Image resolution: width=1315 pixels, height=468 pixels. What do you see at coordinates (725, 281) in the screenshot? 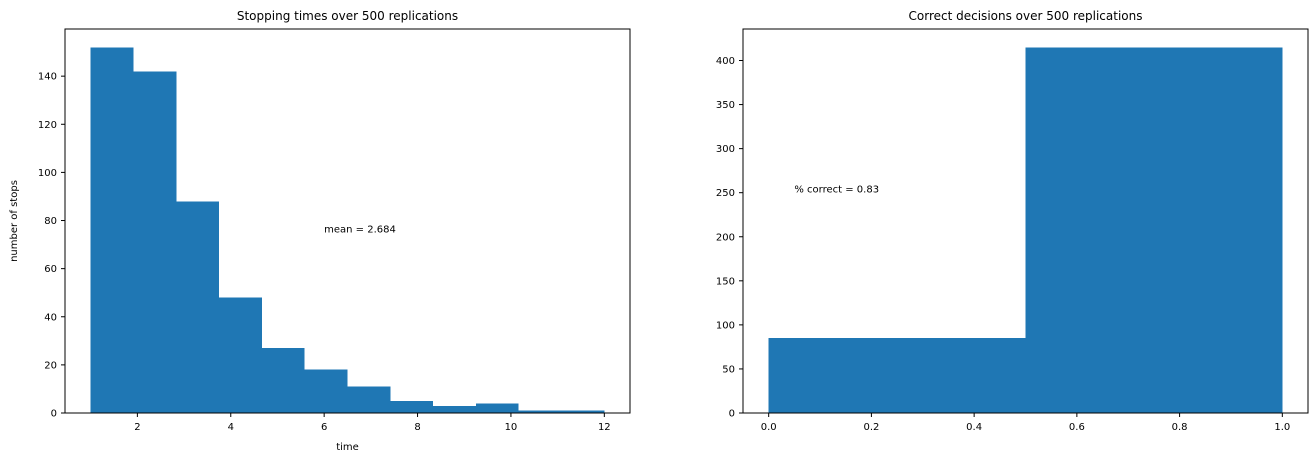
I see `y-tick-label: 150` at bounding box center [725, 281].